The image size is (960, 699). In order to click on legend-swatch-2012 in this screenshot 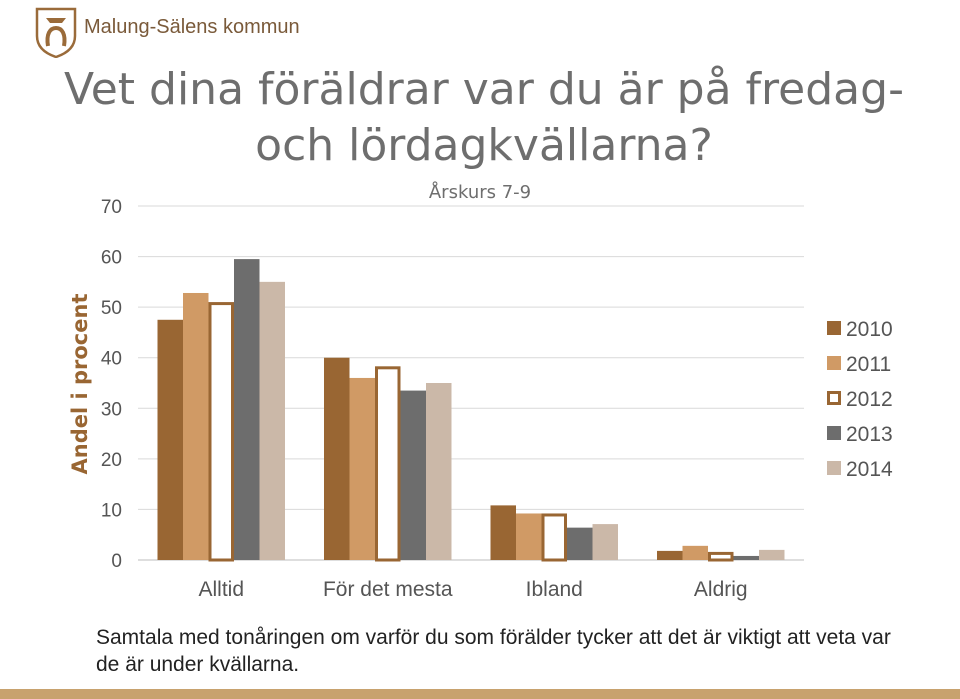, I will do `click(834, 398)`.